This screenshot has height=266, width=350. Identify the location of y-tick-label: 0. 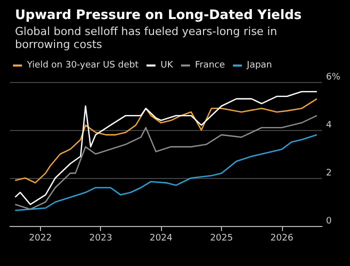
(329, 221).